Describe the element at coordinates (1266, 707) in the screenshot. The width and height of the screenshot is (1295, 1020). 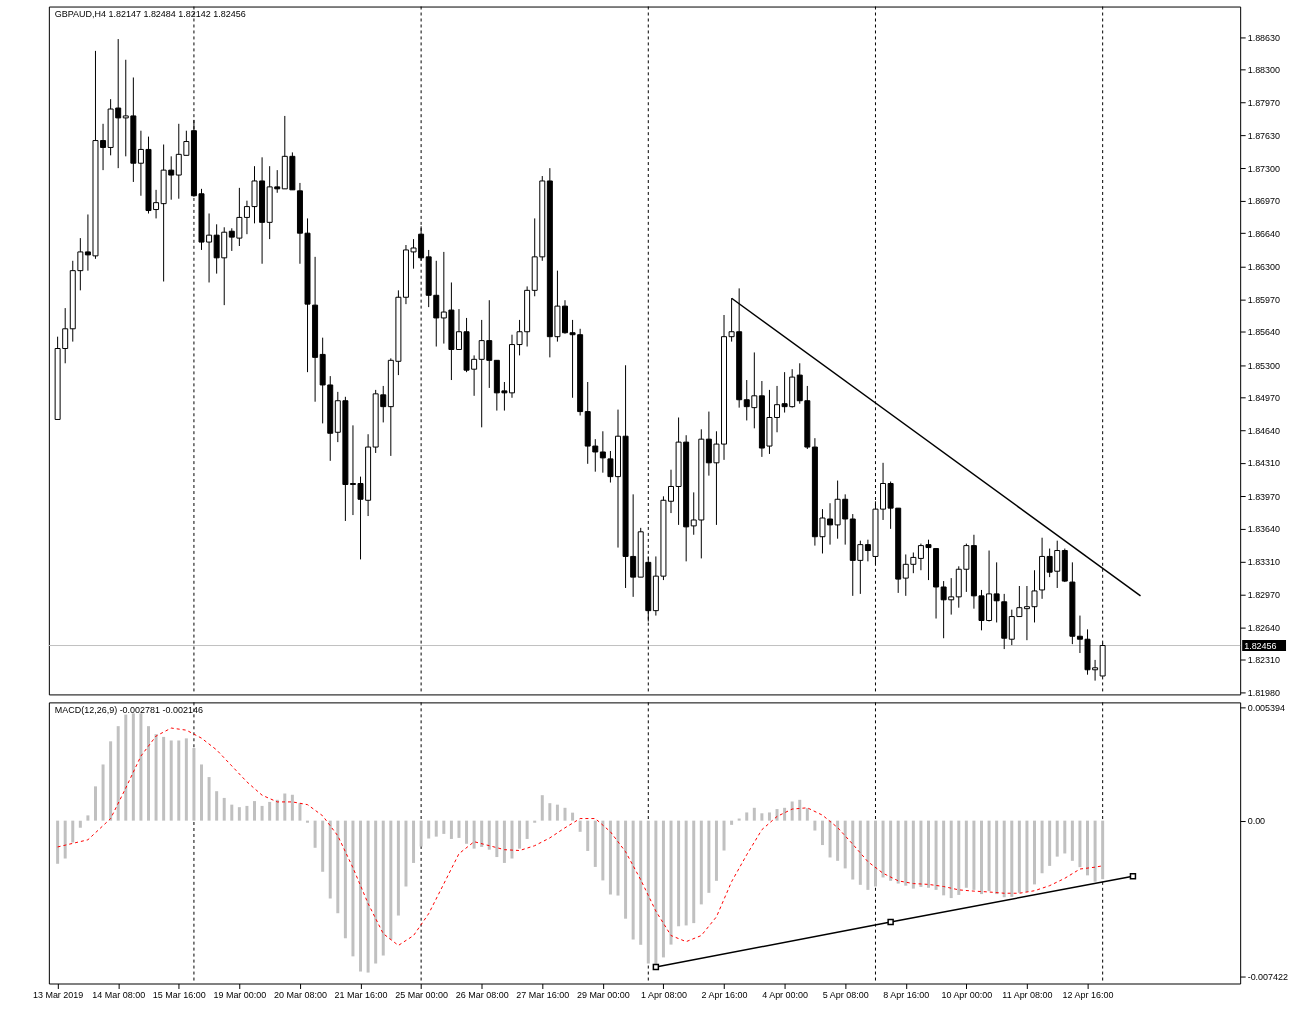
I see `y-tick-label: 0.005394` at that location.